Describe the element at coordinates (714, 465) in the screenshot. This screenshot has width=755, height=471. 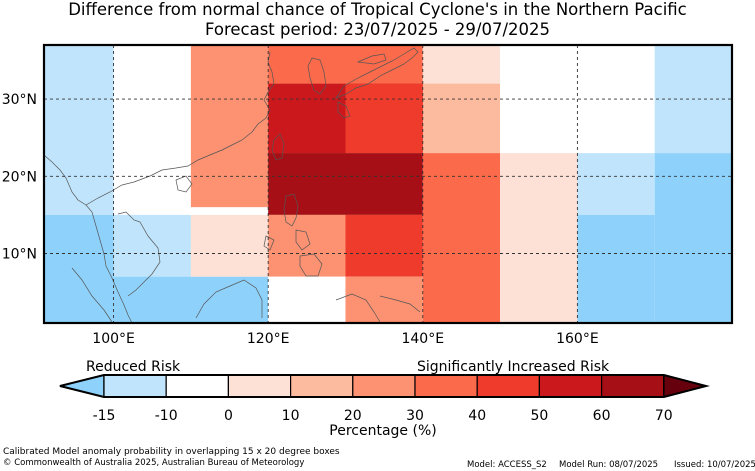
I see `issued-date: Issued: 10/07/2025` at that location.